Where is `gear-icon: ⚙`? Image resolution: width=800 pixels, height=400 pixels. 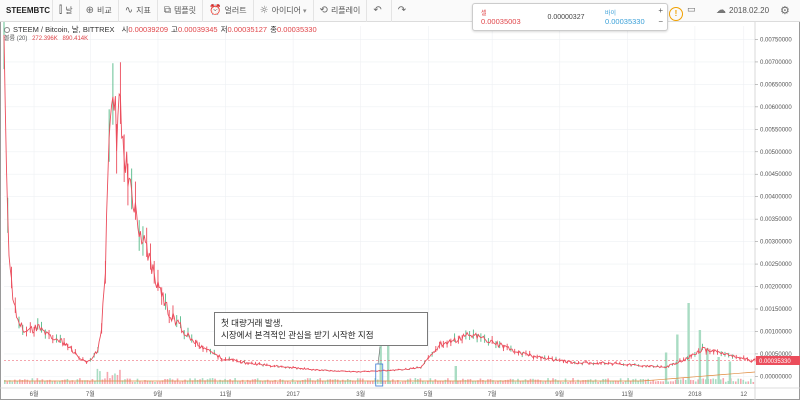 gear-icon: ⚙ is located at coordinates (785, 10).